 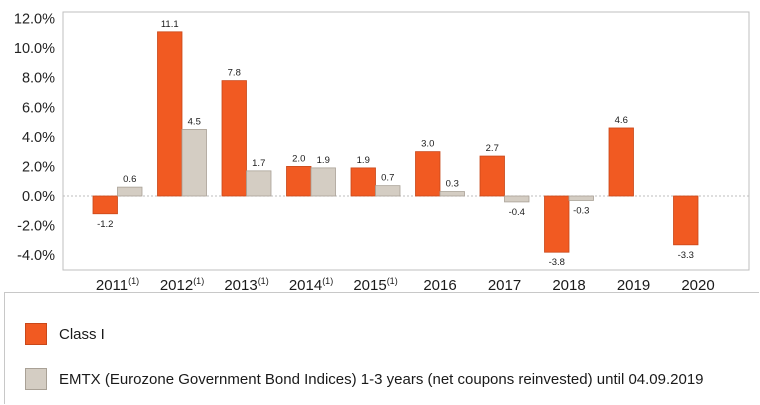 I want to click on data-label: 11.1, so click(x=170, y=24).